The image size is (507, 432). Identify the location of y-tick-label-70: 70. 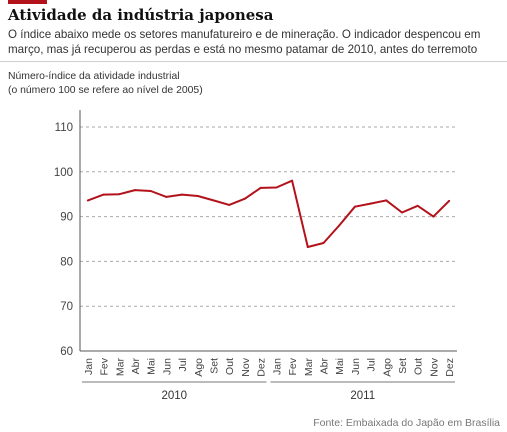
(66, 307).